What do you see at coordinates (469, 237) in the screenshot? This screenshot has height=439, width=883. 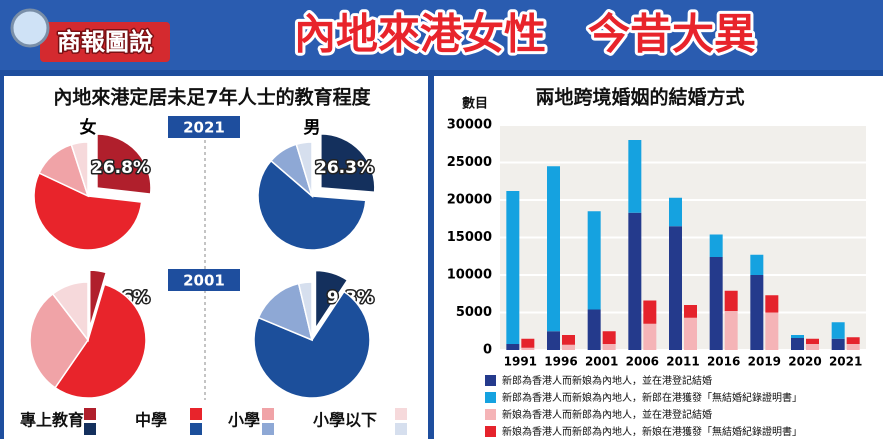 I see `y-tick-label: 15000` at bounding box center [469, 237].